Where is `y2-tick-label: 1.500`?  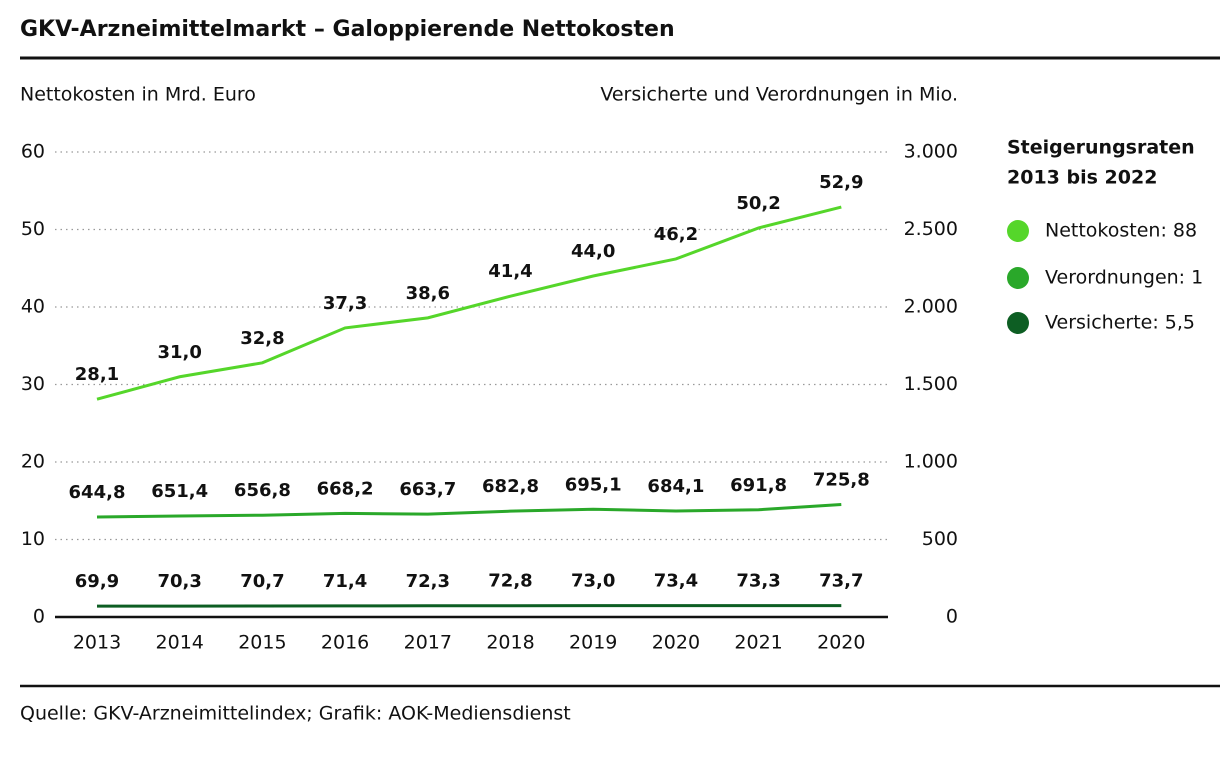
y2-tick-label: 1.500 is located at coordinates (931, 384).